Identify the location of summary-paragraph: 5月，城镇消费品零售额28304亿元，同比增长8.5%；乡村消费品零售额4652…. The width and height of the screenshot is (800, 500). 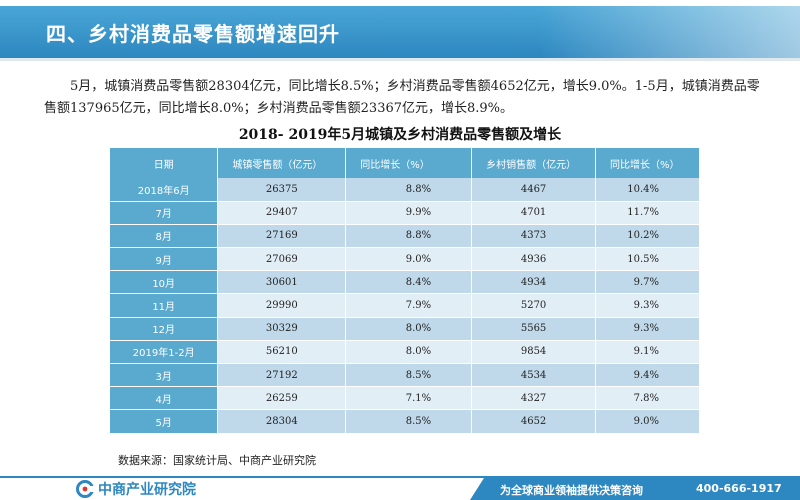
(402, 97).